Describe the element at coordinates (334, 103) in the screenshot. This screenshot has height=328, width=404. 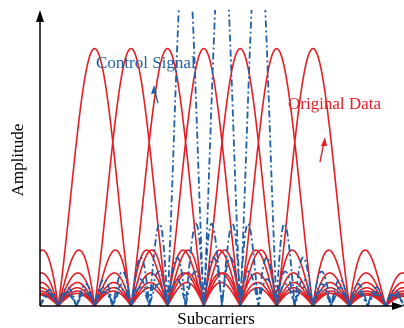
I see `original-data-label: Original Data` at that location.